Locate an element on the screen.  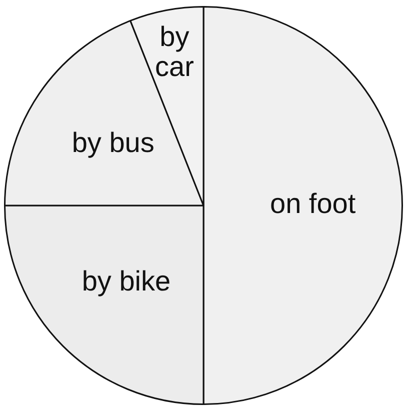
slice-label: by bike is located at coordinates (126, 281).